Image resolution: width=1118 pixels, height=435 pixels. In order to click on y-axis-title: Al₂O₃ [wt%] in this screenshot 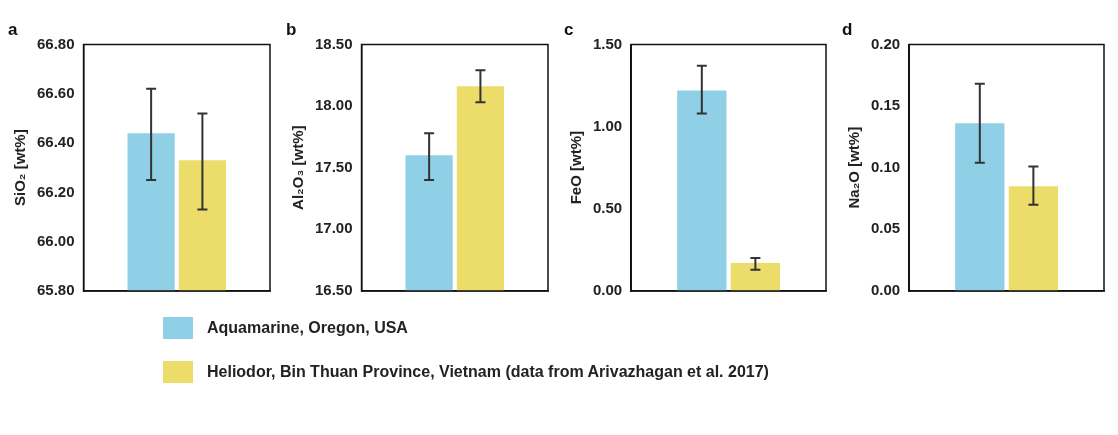, I will do `click(298, 167)`.